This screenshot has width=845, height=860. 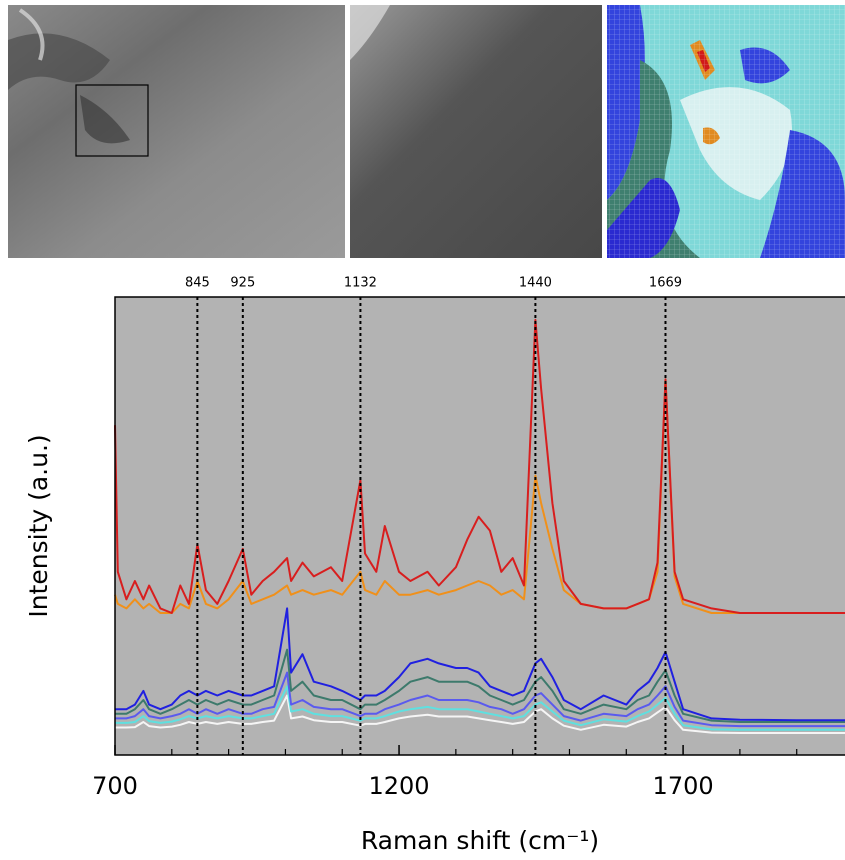 What do you see at coordinates (665, 283) in the screenshot?
I see `peak-label: 1669` at bounding box center [665, 283].